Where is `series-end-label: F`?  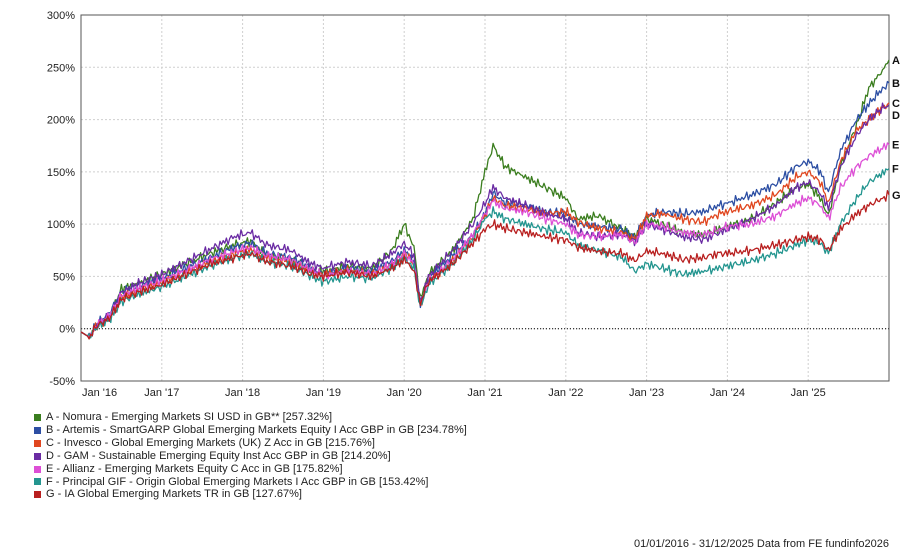
series-end-label: F is located at coordinates (895, 170).